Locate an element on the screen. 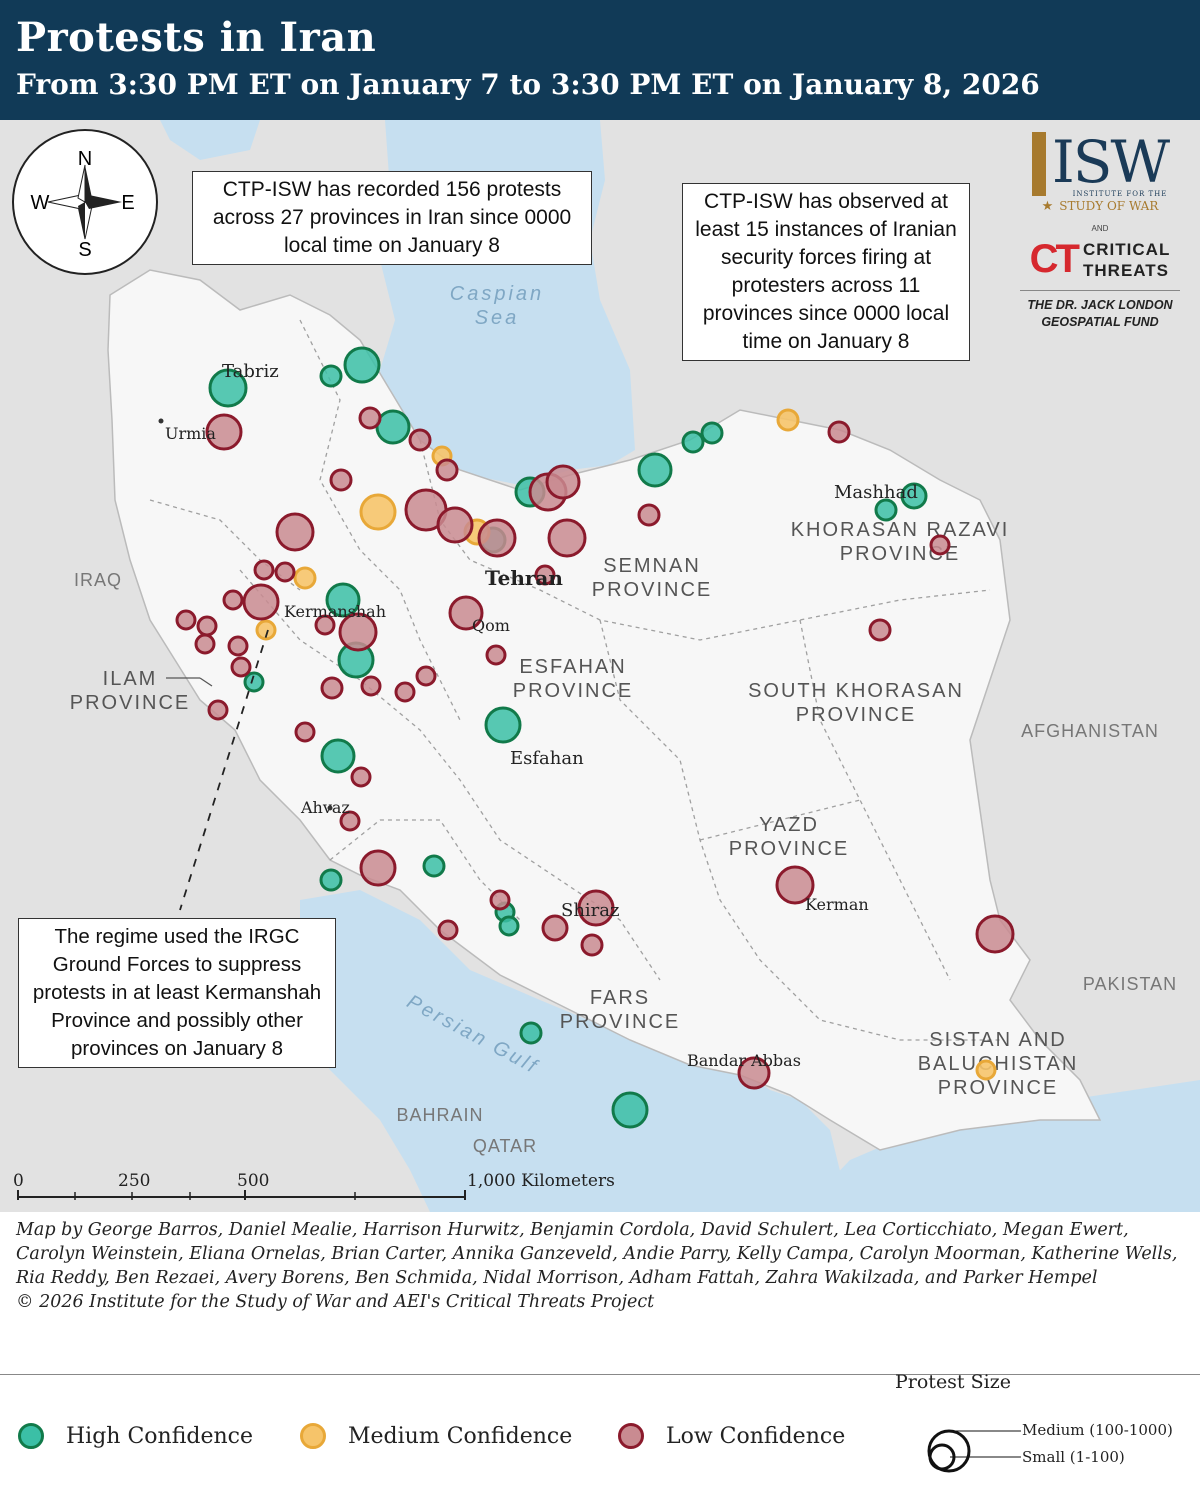 The width and height of the screenshot is (1200, 1501). logo-and: AND is located at coordinates (1100, 228).